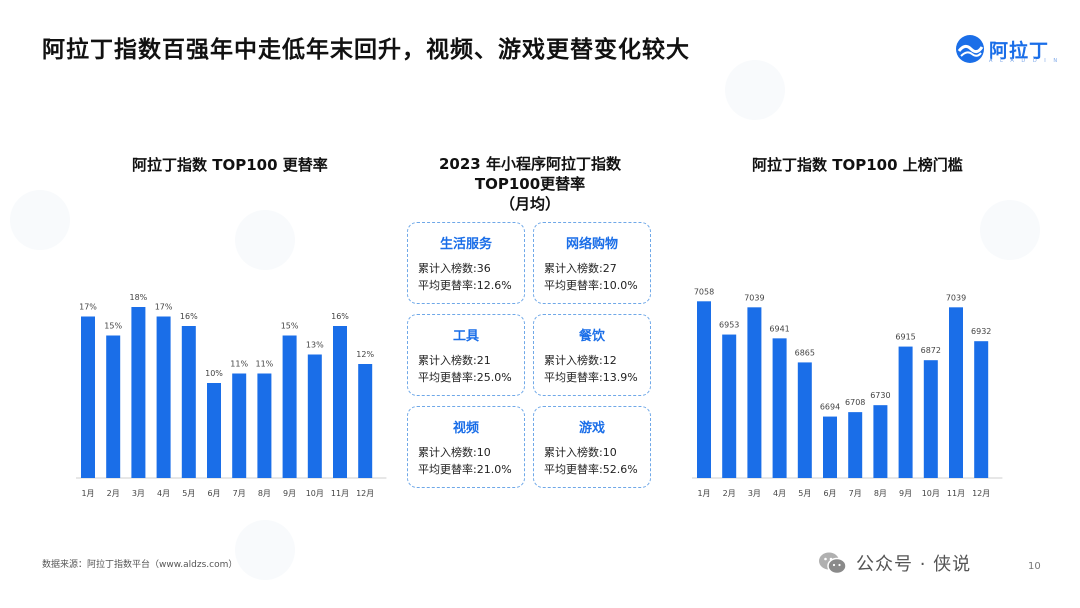  What do you see at coordinates (779, 493) in the screenshot?
I see `x-tick-label: 4月` at bounding box center [779, 493].